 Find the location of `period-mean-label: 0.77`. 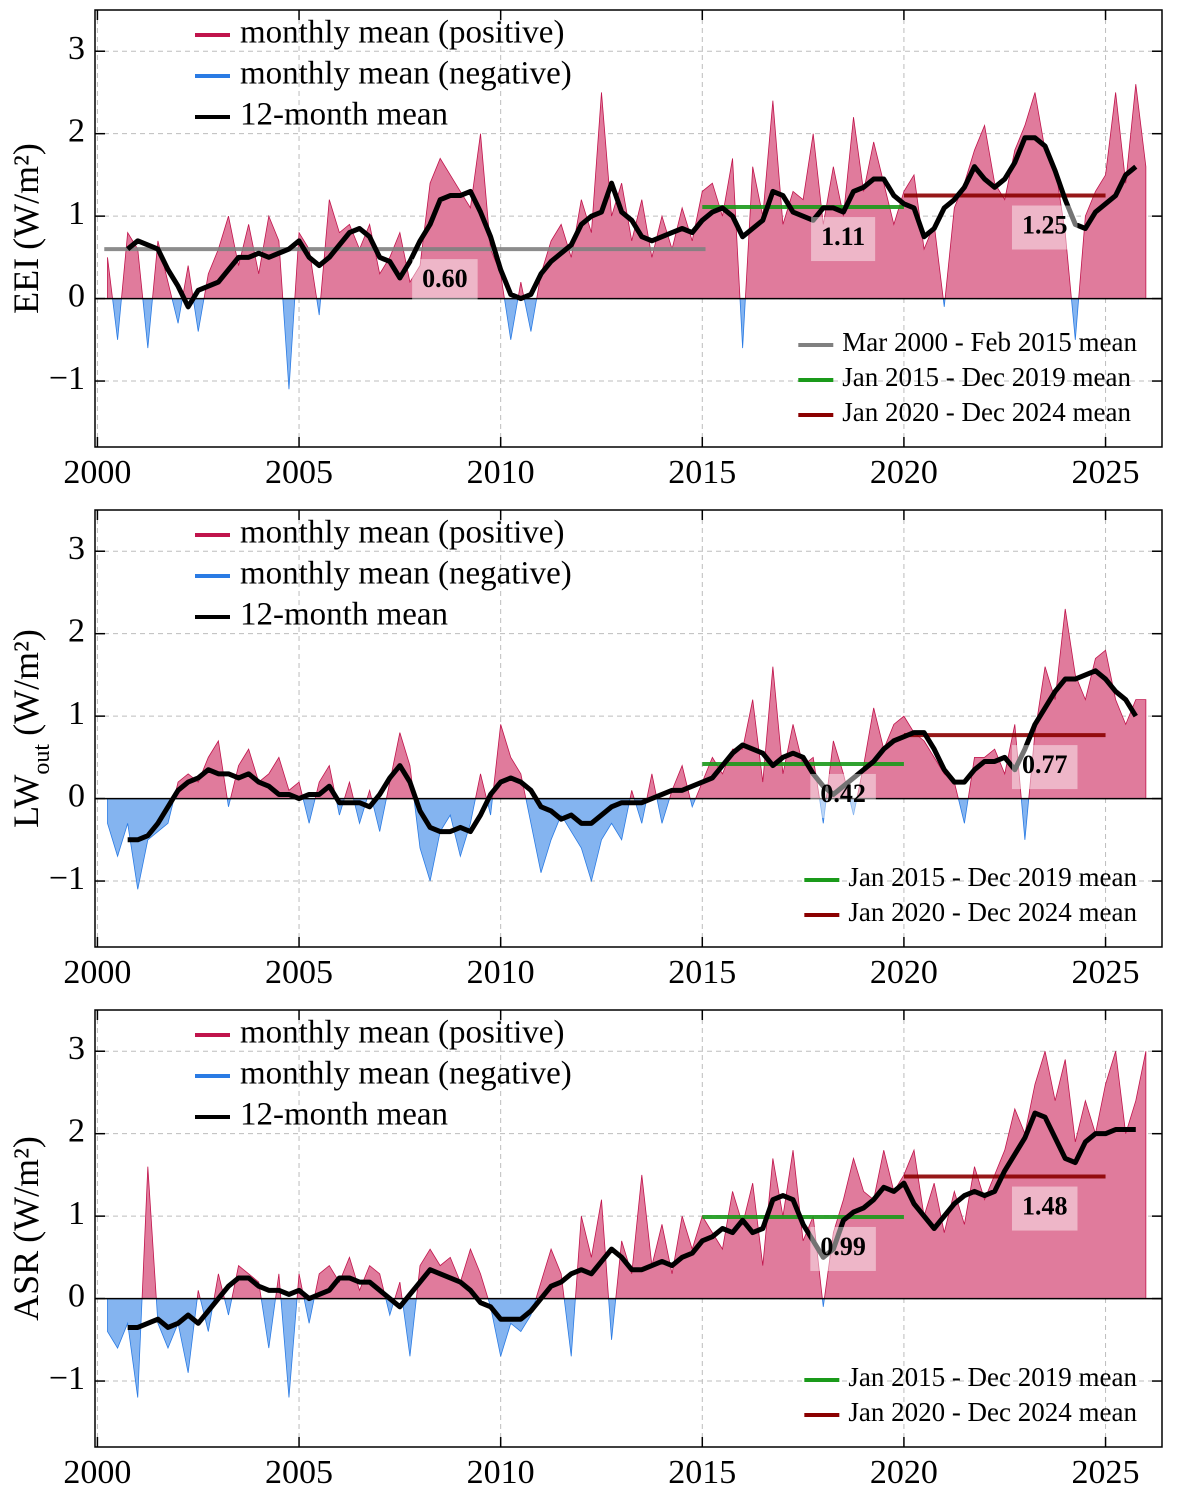

period-mean-label: 0.77 is located at coordinates (1045, 764).